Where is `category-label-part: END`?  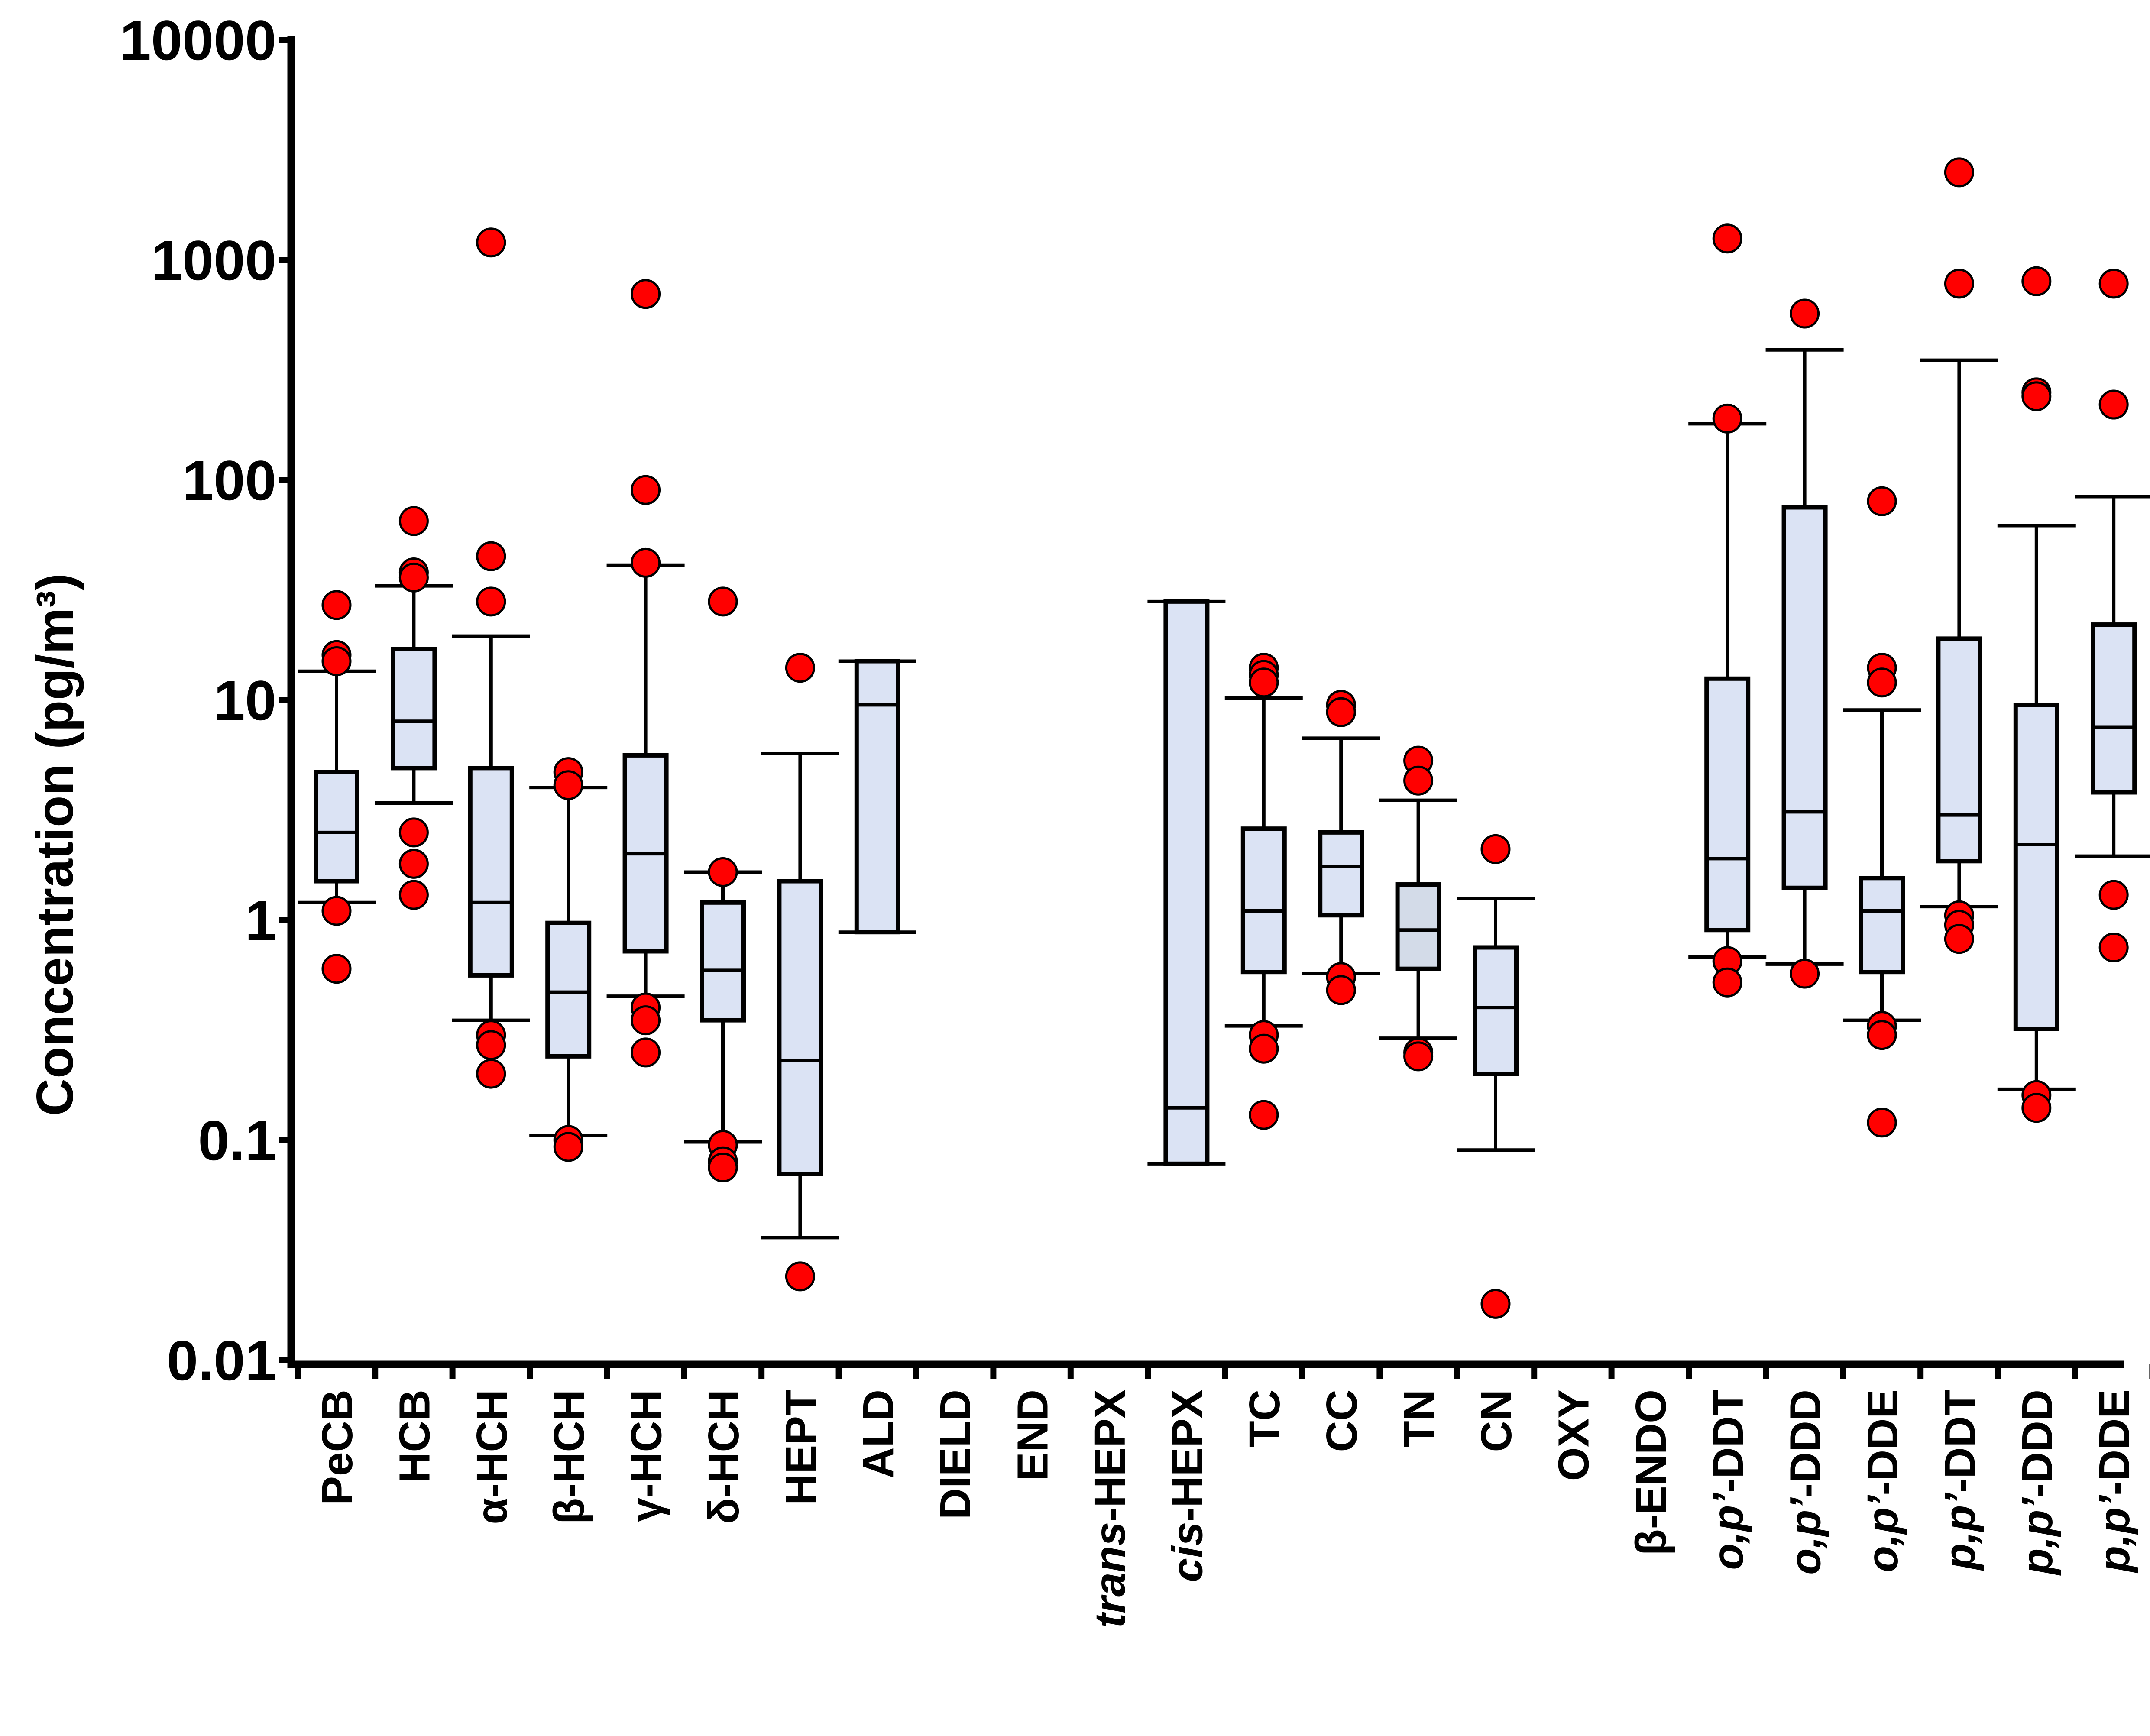
category-label-part: END is located at coordinates (1033, 1435).